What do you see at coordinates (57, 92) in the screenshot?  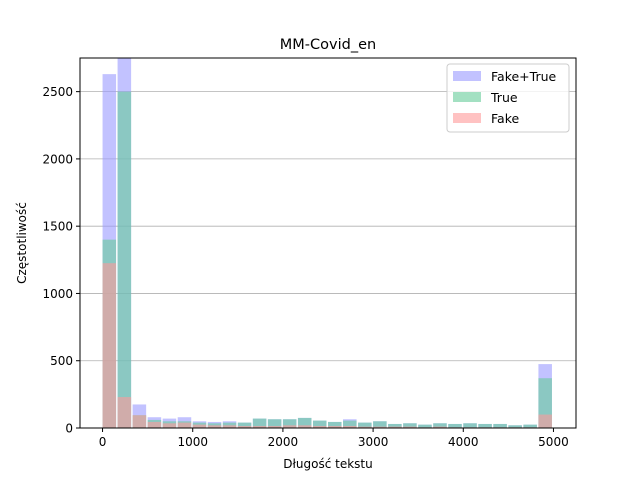 I see `y-tick-label: 2500` at bounding box center [57, 92].